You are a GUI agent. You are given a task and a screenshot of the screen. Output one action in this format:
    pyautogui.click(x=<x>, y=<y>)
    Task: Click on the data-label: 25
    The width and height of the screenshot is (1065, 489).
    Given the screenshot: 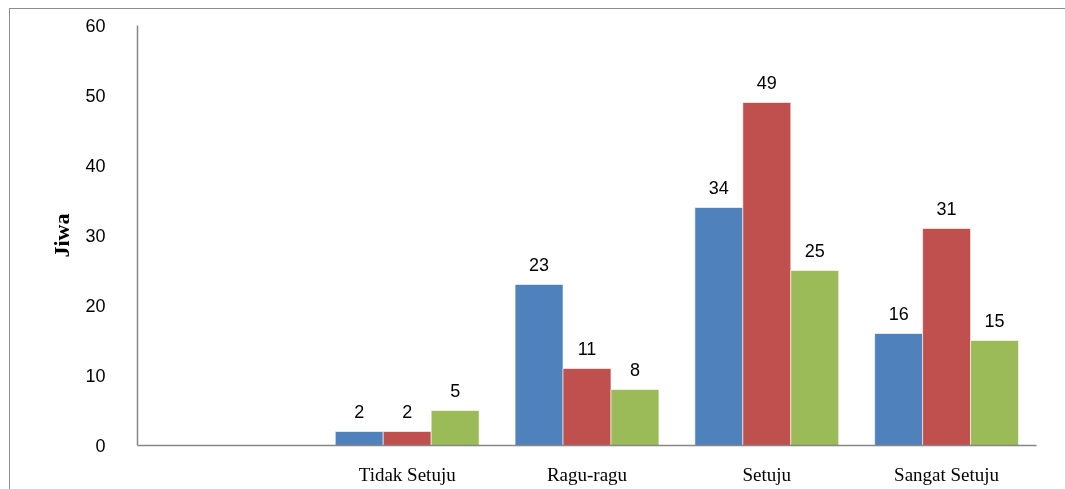 What is the action you would take?
    pyautogui.click(x=814, y=250)
    